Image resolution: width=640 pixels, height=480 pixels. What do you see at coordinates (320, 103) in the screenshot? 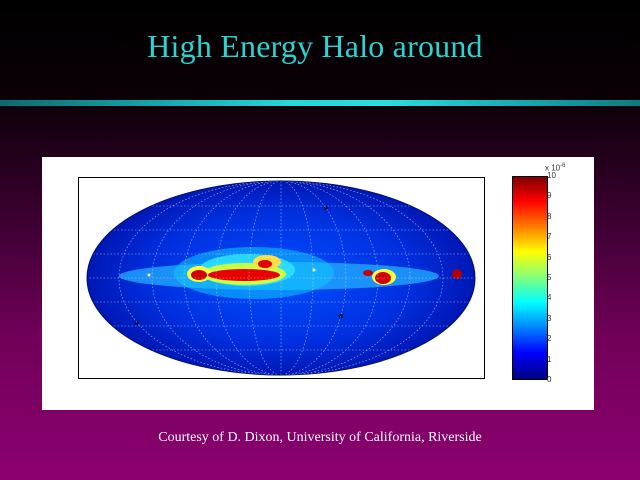
I see `title-rule` at bounding box center [320, 103].